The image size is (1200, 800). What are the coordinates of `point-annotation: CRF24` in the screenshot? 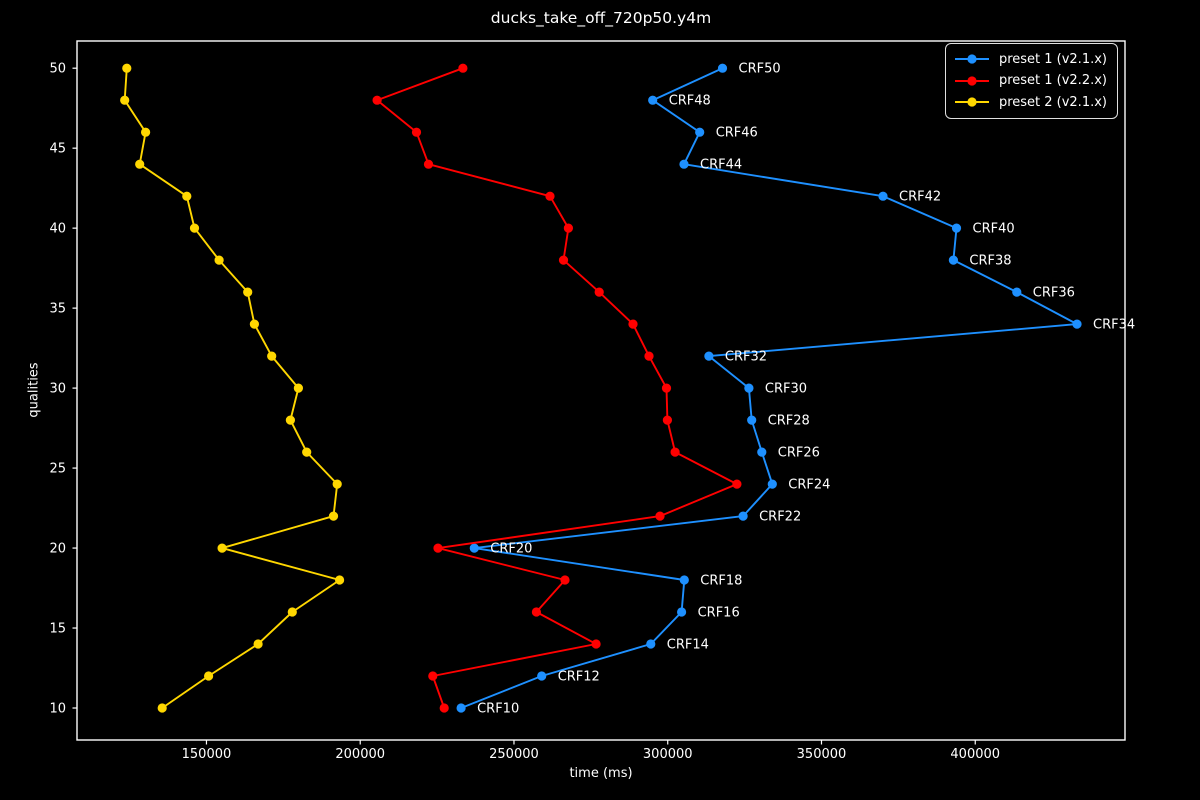 It's located at (809, 485).